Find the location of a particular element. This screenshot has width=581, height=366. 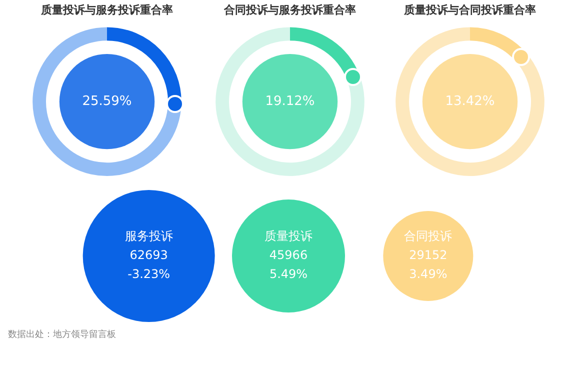

data-label: 45966 is located at coordinates (288, 255).